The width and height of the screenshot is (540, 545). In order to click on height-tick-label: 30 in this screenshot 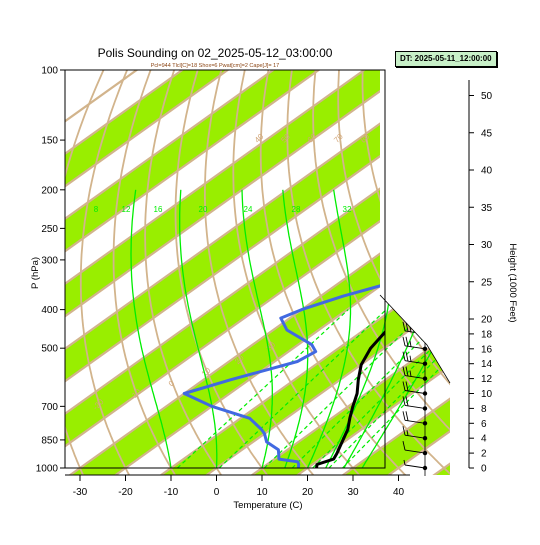, I will do `click(487, 245)`.